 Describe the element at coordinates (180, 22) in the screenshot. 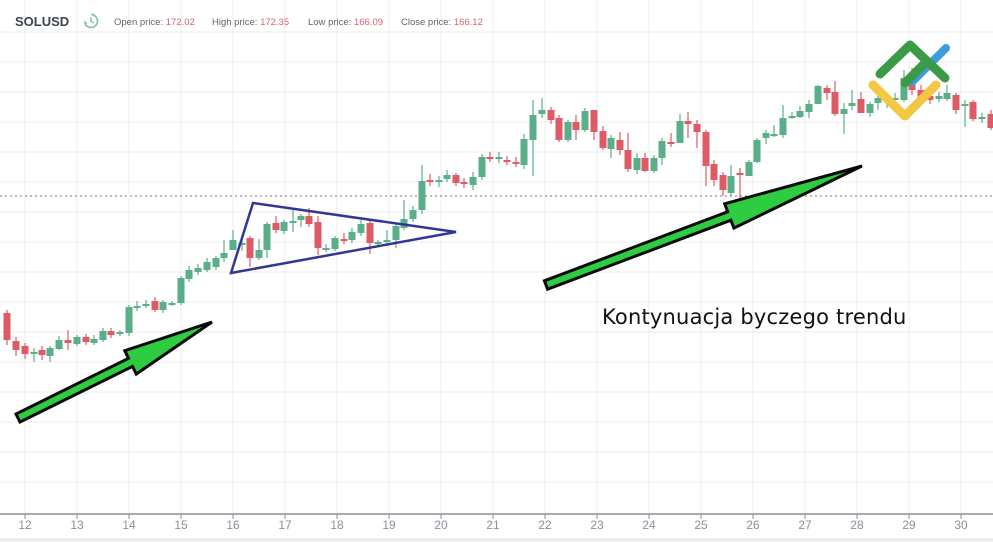

I see `open-price-value: 172.02` at that location.